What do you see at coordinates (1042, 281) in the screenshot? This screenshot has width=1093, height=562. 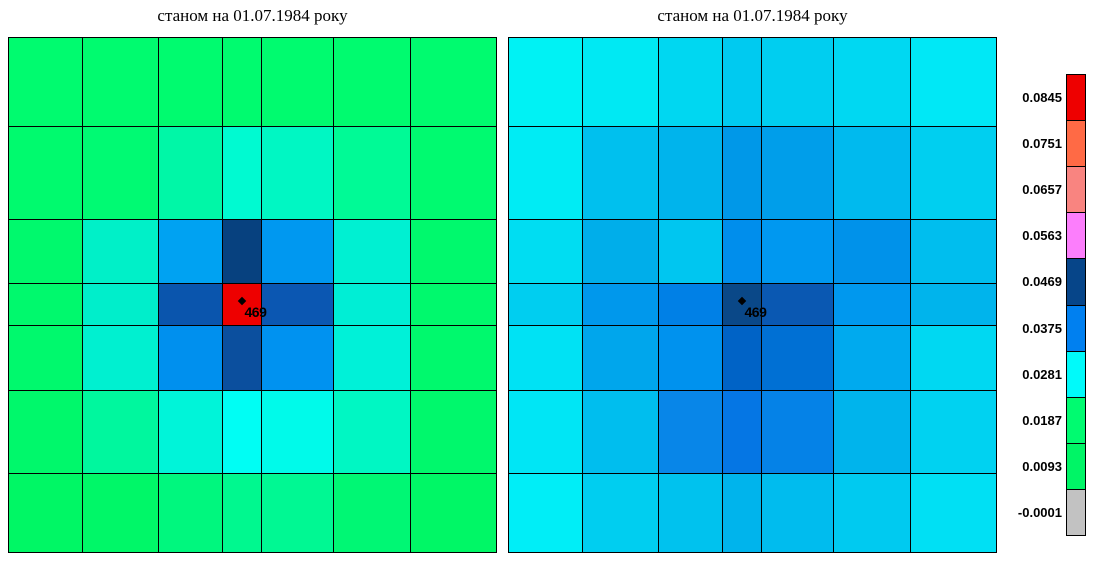 I see `legend-label: 0.0469` at bounding box center [1042, 281].